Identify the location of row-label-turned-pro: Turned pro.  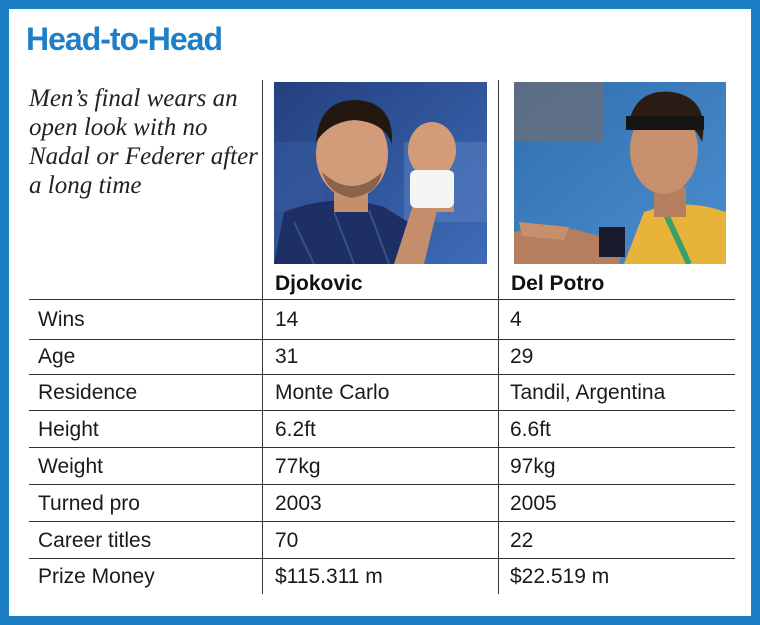
(89, 503).